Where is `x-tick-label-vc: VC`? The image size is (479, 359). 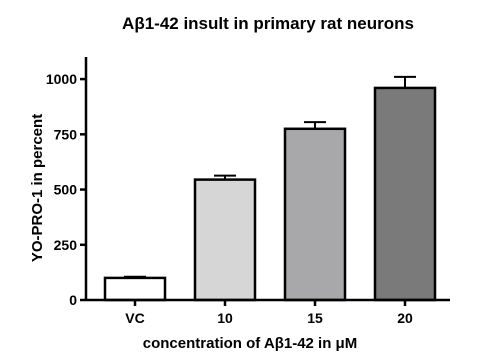 x-tick-label-vc: VC is located at coordinates (134, 318).